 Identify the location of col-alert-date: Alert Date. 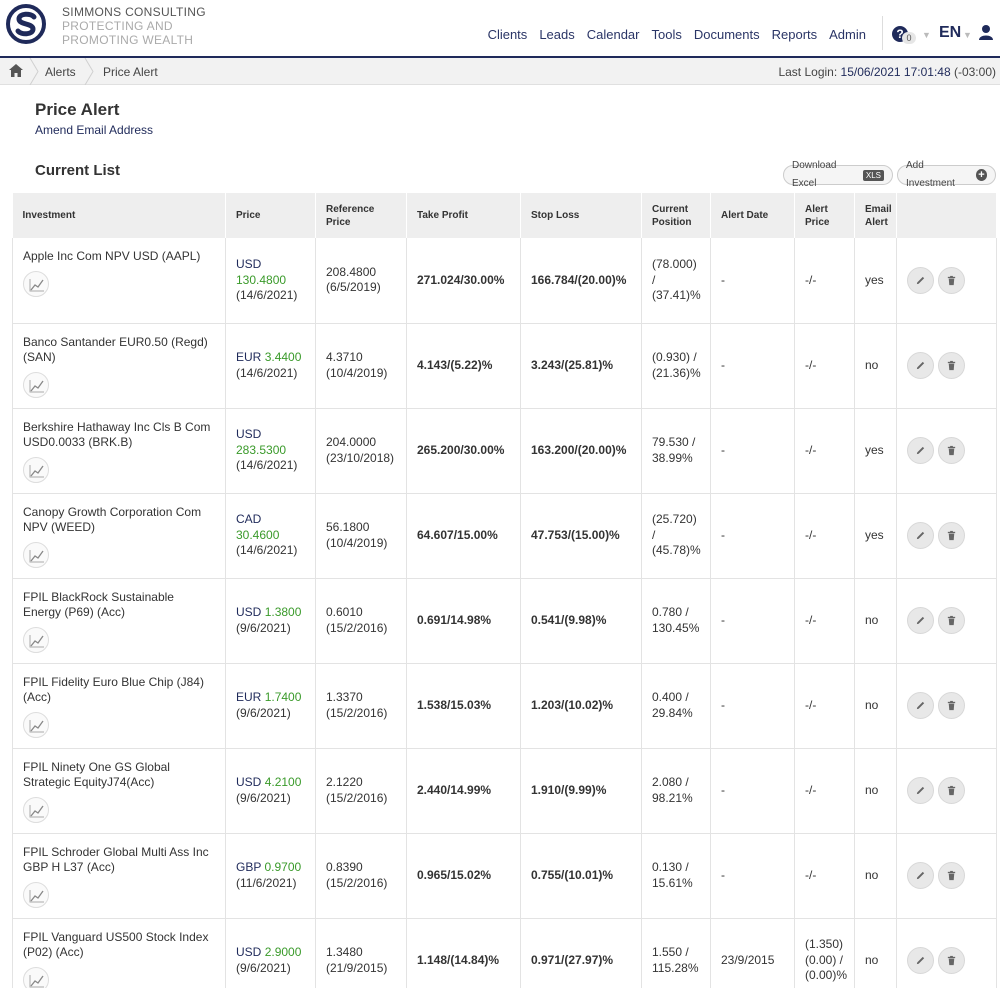
(752, 215).